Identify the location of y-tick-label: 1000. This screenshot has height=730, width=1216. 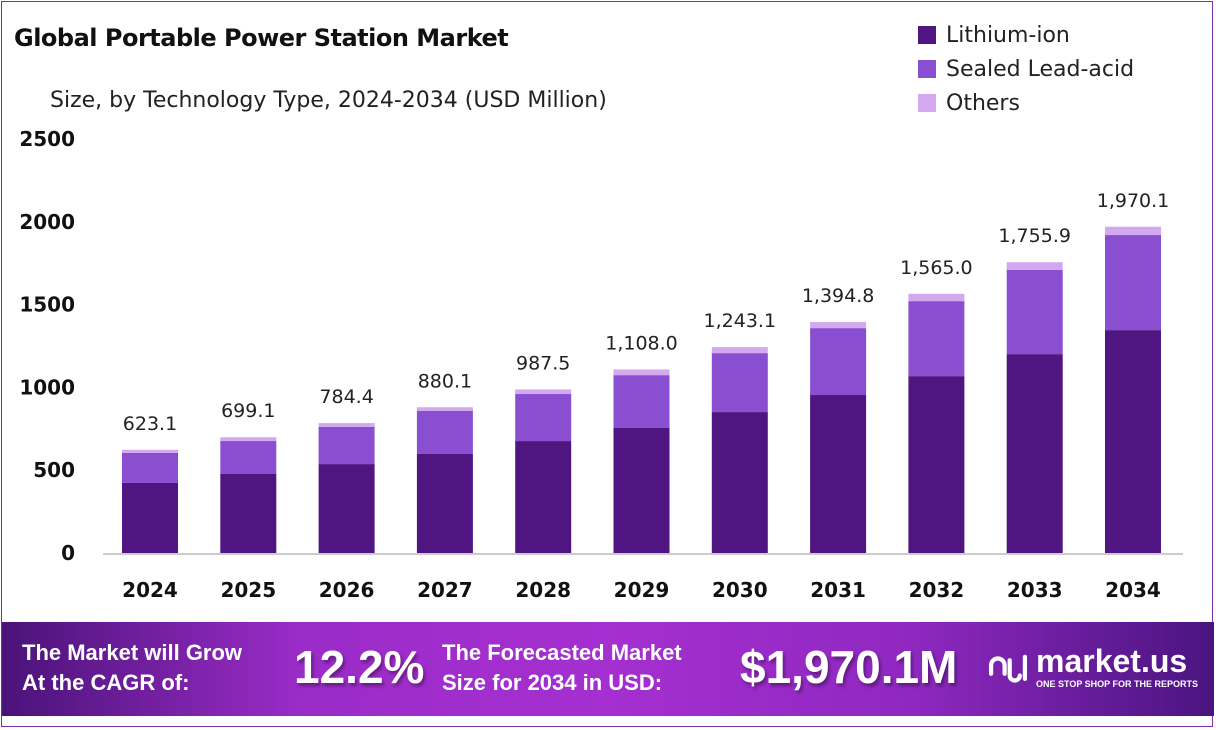
(47, 387).